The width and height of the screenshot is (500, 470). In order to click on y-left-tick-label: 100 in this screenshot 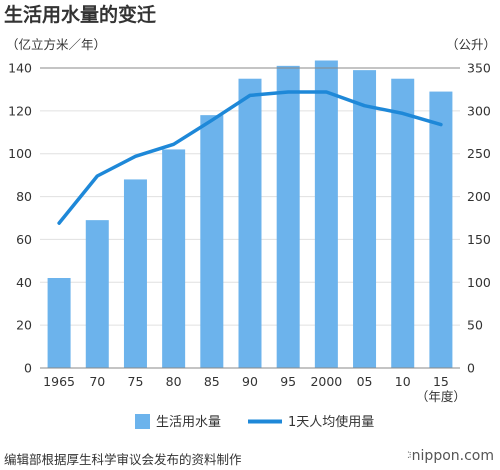, I will do `click(20, 153)`.